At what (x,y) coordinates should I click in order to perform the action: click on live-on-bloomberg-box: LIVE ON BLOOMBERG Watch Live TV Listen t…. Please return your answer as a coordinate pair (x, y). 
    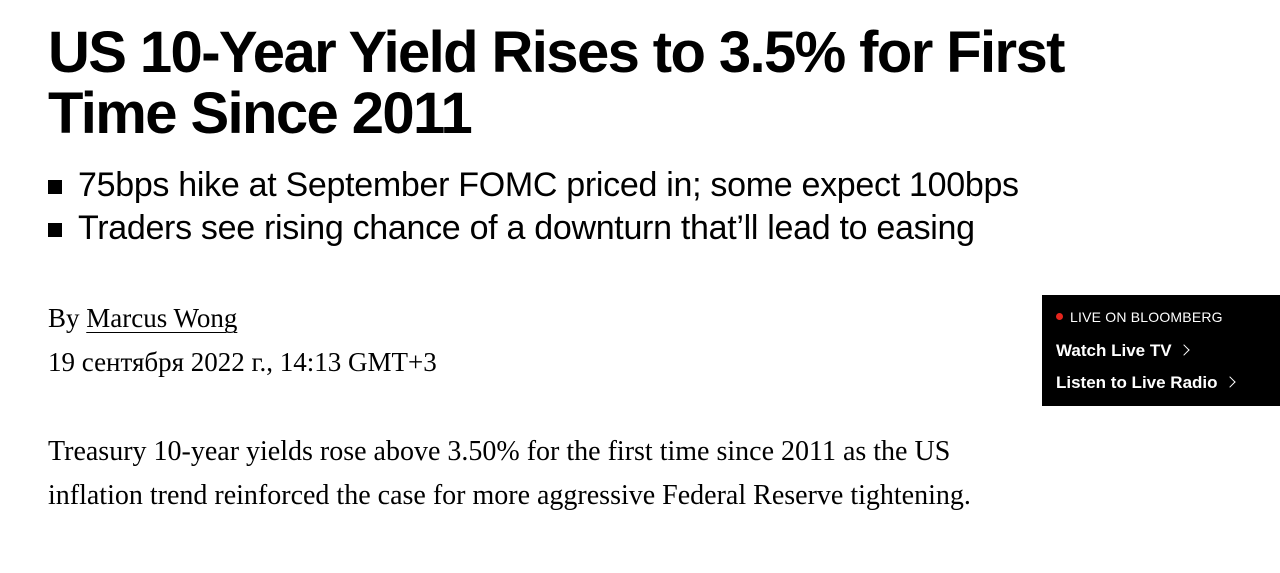
    Looking at the image, I should click on (1161, 350).